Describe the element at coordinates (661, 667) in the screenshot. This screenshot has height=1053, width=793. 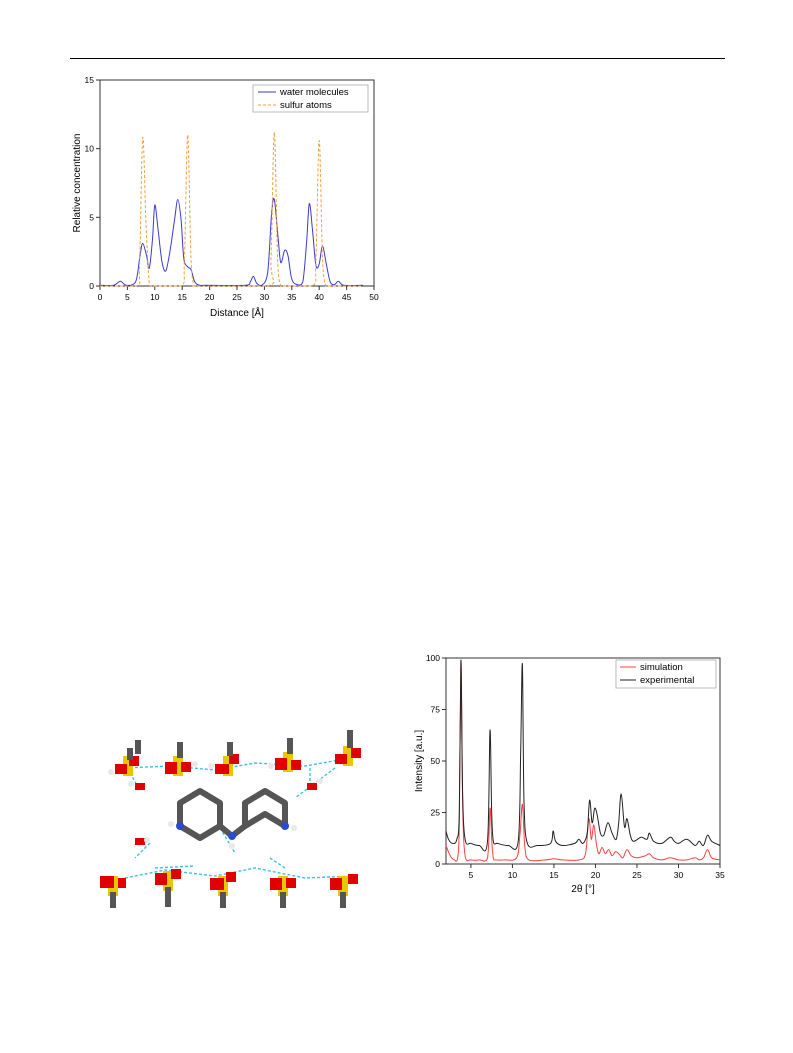
I see `legend-label-simulation: simulation` at that location.